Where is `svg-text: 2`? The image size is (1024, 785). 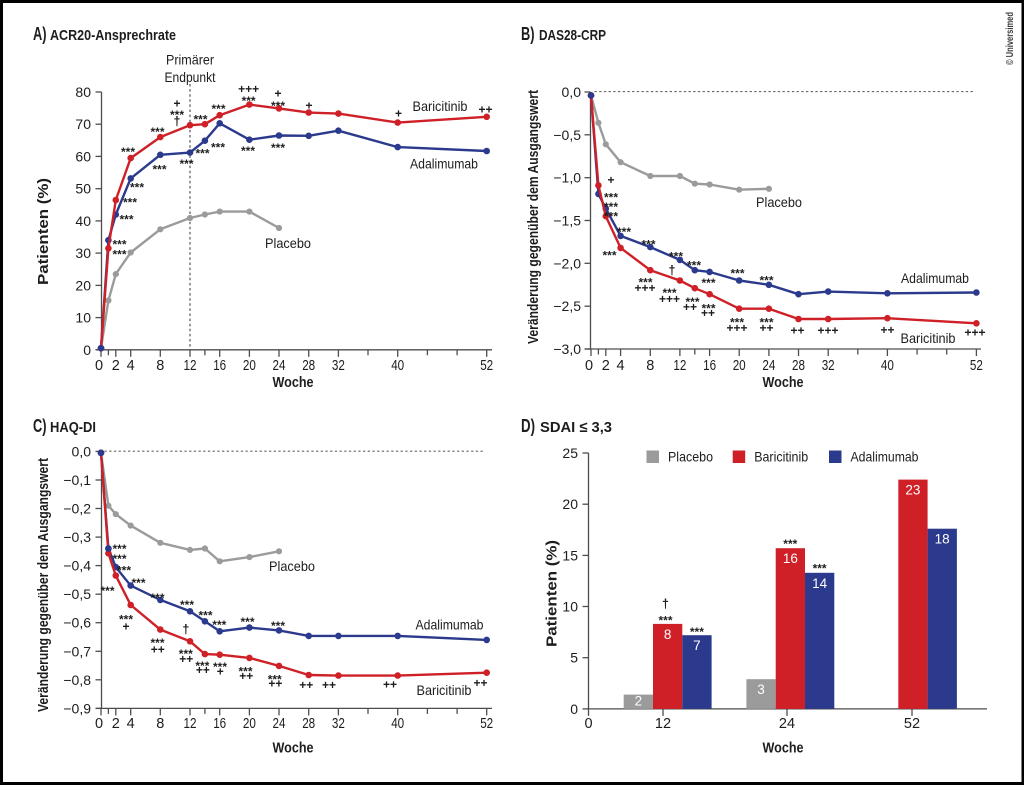
svg-text: 2 is located at coordinates (639, 700).